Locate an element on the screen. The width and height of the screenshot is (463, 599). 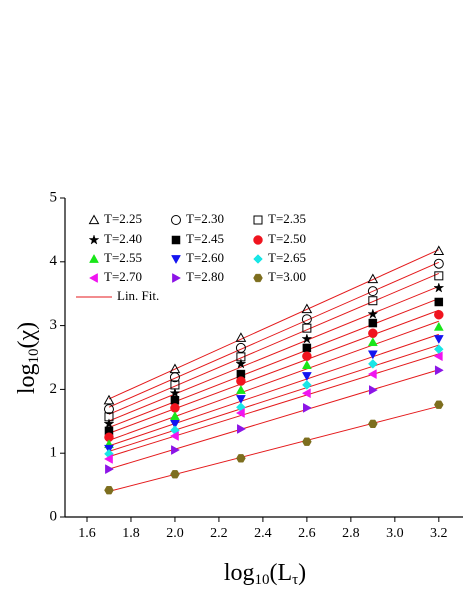
y-tick-label: 5 is located at coordinates (54, 197).